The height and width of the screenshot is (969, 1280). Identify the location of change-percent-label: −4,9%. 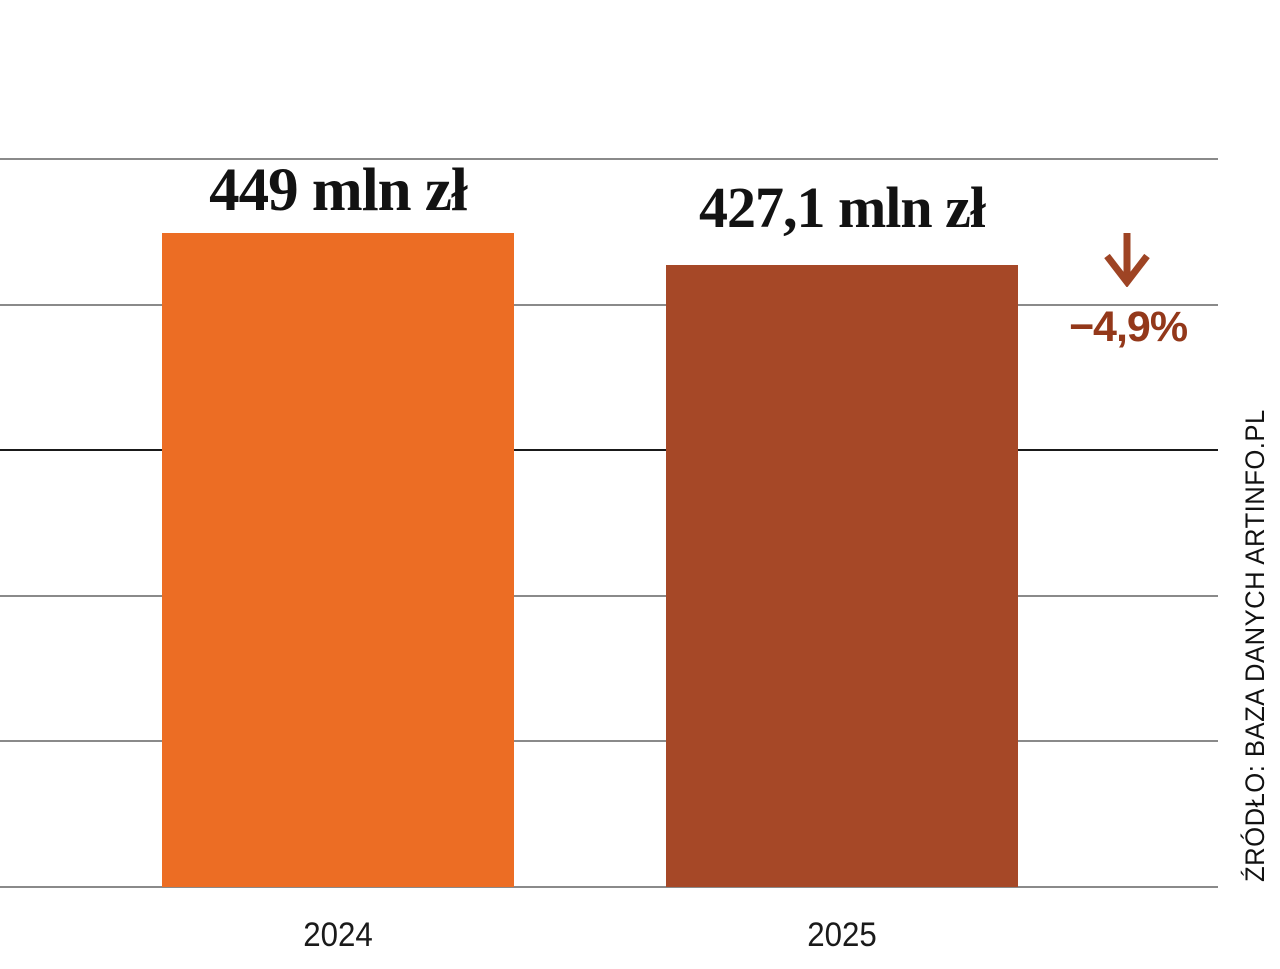
(1128, 327).